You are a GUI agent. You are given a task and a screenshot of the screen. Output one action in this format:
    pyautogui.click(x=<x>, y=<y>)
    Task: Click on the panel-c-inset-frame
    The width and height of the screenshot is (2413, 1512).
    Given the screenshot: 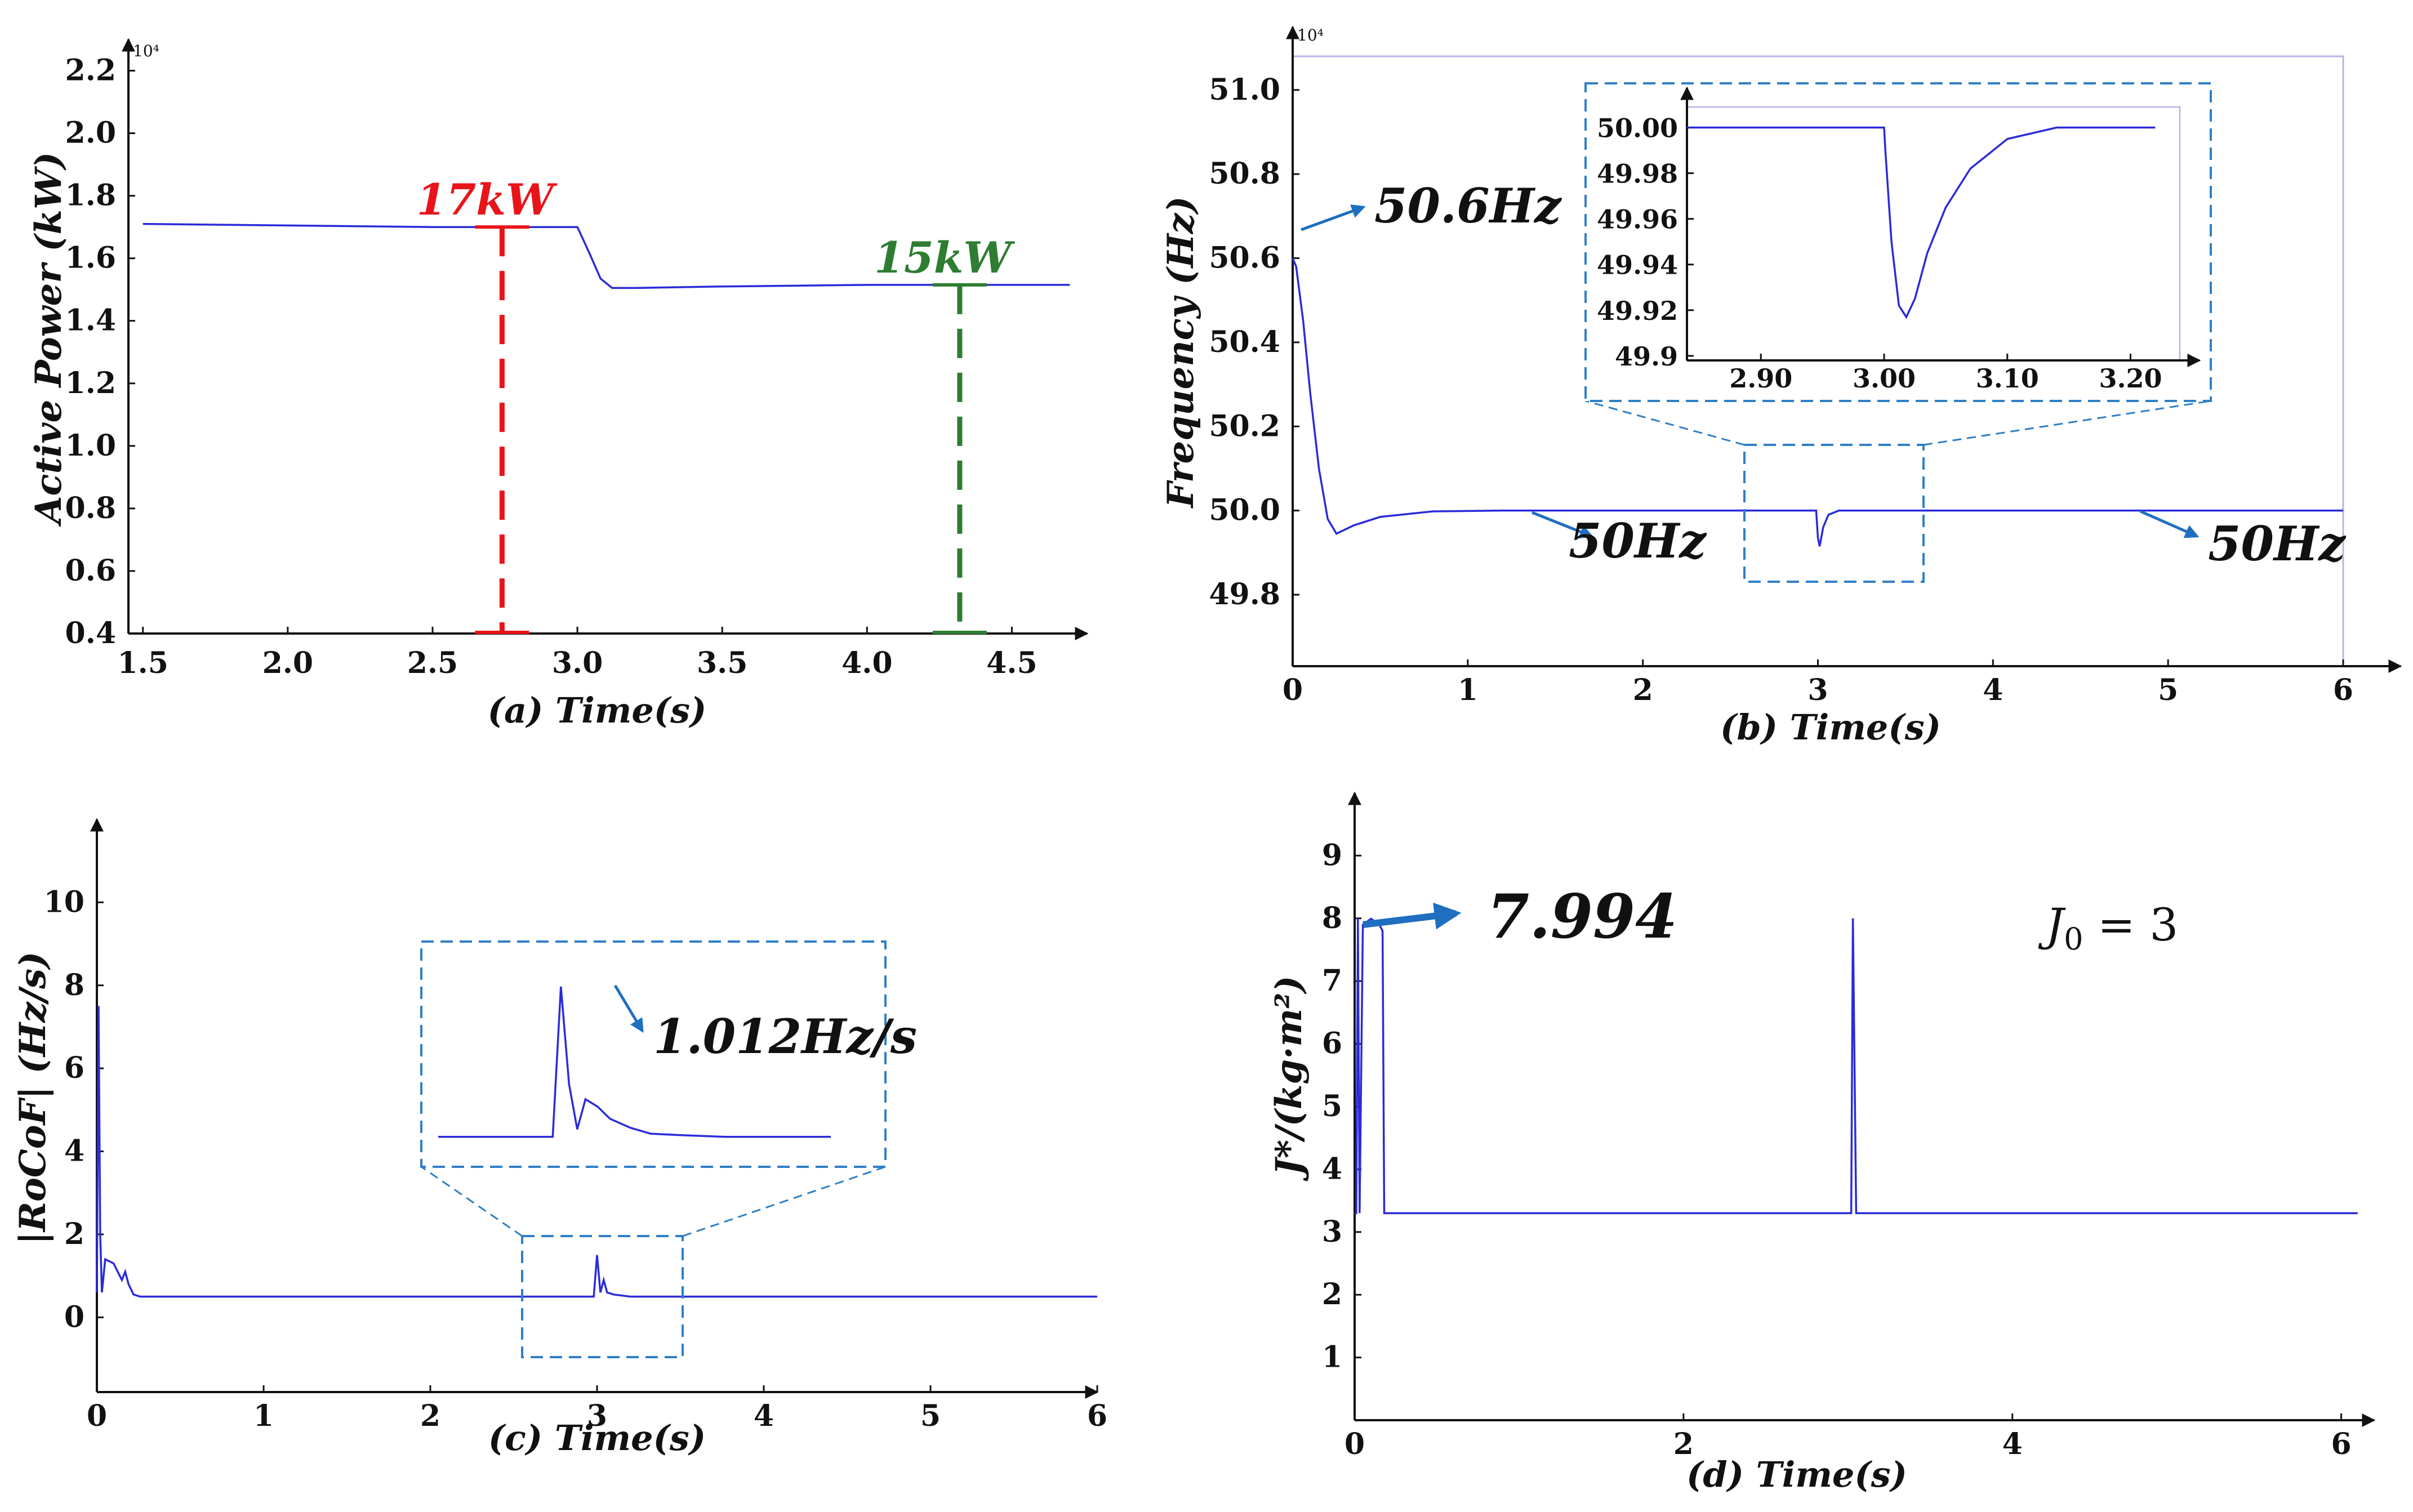 What is the action you would take?
    pyautogui.click(x=653, y=1054)
    